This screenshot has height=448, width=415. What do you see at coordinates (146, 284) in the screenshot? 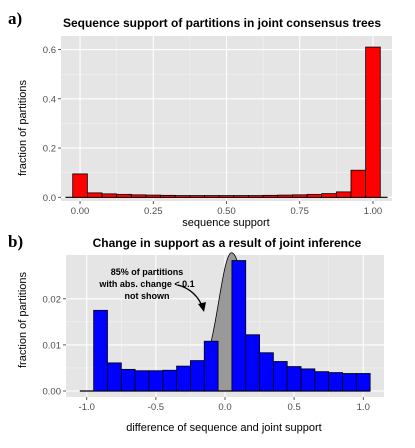
I see `annotation-line-2: with abs. change < 0.1` at bounding box center [146, 284].